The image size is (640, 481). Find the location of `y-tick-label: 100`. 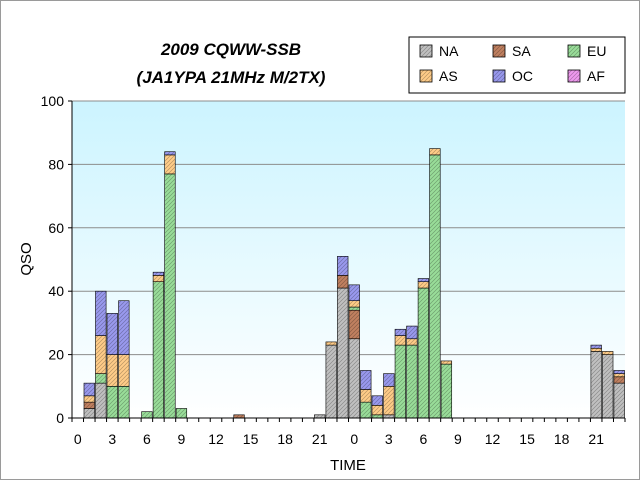

y-tick-label: 100 is located at coordinates (53, 101).